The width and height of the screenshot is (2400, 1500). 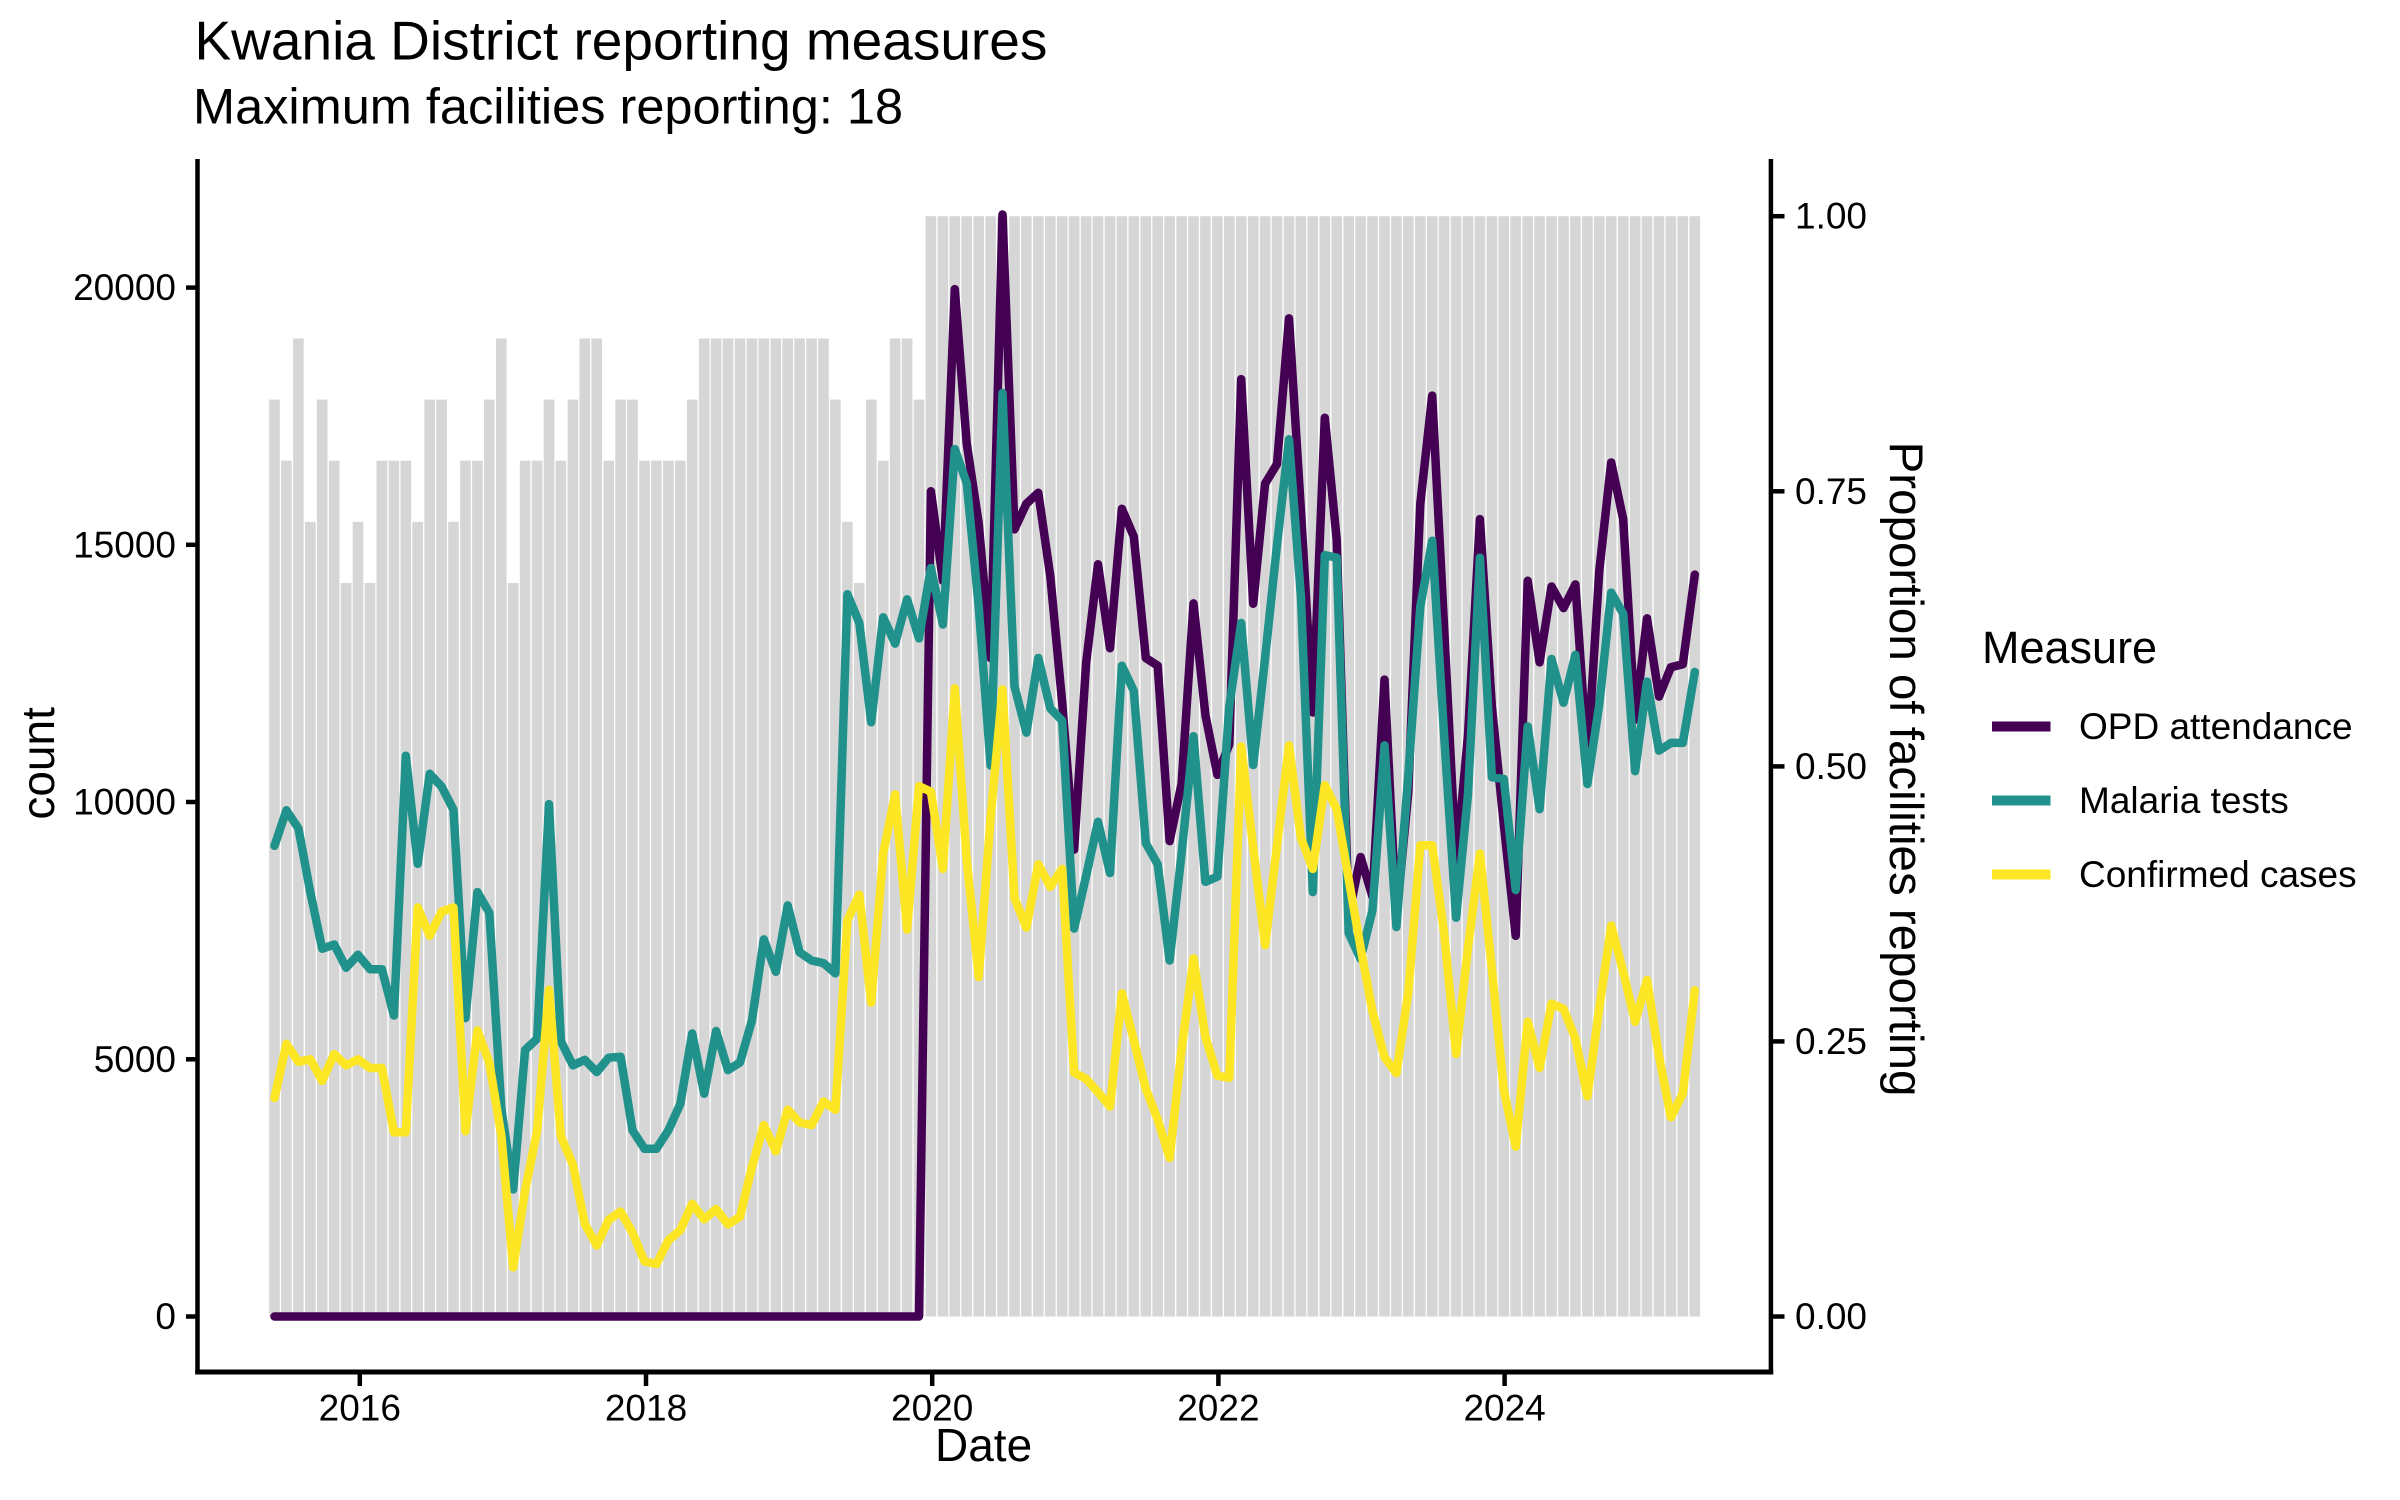 What do you see at coordinates (124, 544) in the screenshot?
I see `svg-text: 15000` at bounding box center [124, 544].